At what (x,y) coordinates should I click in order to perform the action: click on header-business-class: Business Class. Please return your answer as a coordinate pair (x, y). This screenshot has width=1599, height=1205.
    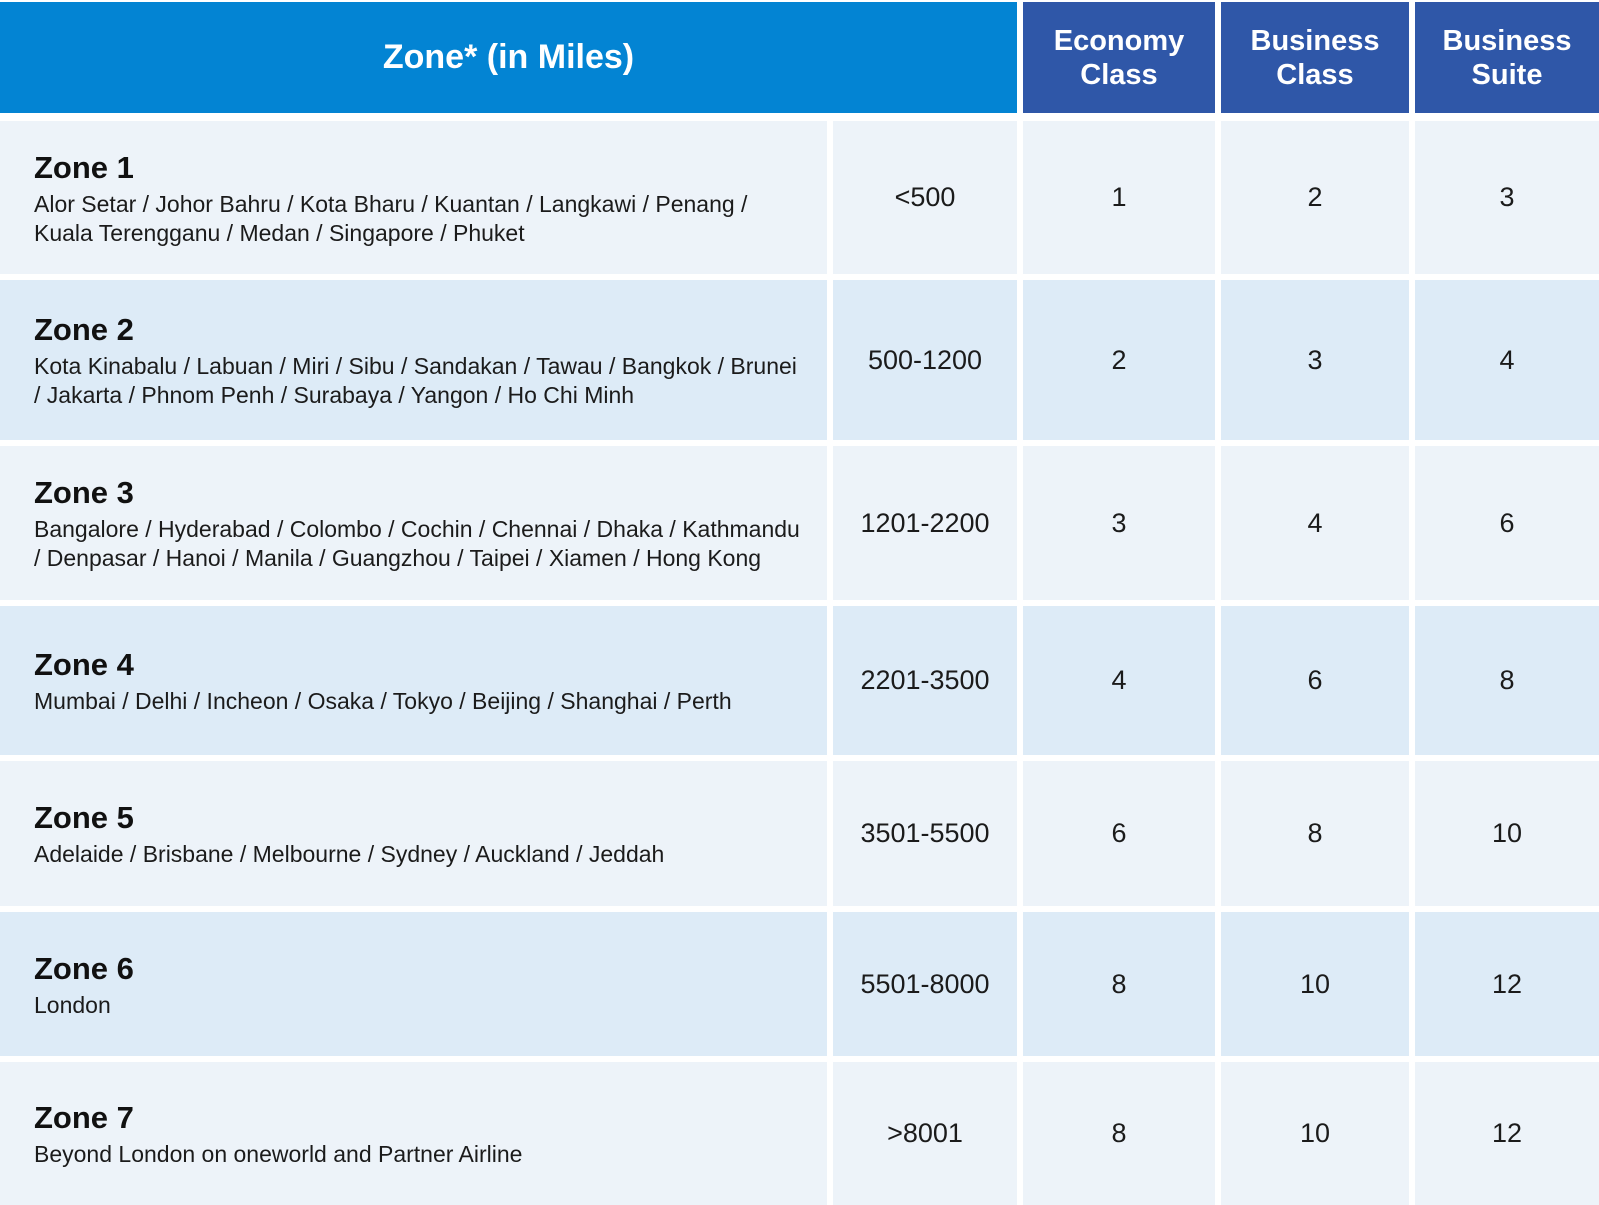
    Looking at the image, I should click on (1315, 57).